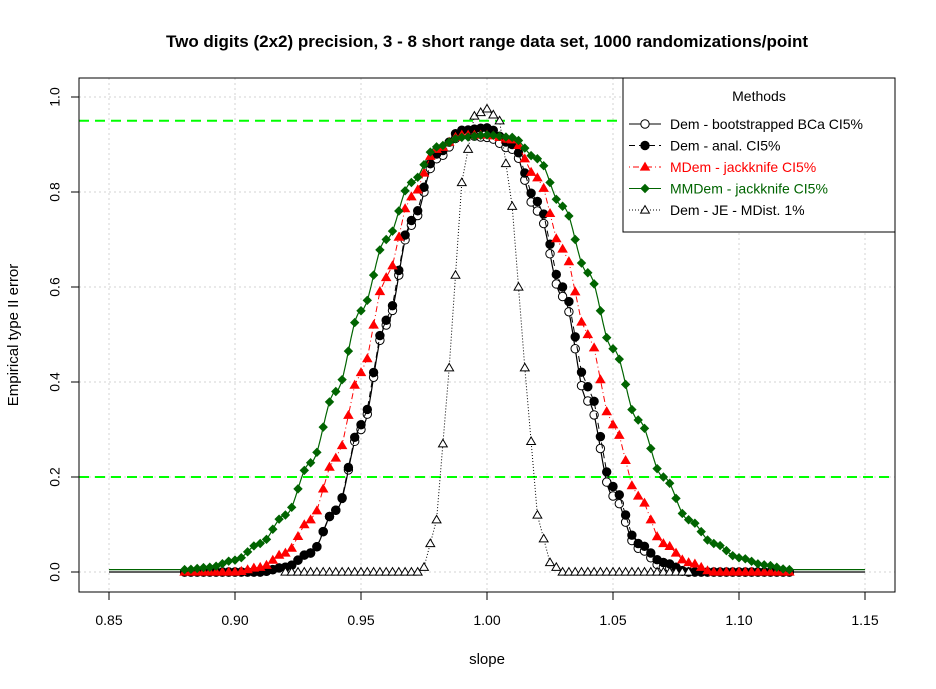 Image resolution: width=936 pixels, height=689 pixels. What do you see at coordinates (738, 620) in the screenshot?
I see `x-tick-label: 1.10` at bounding box center [738, 620].